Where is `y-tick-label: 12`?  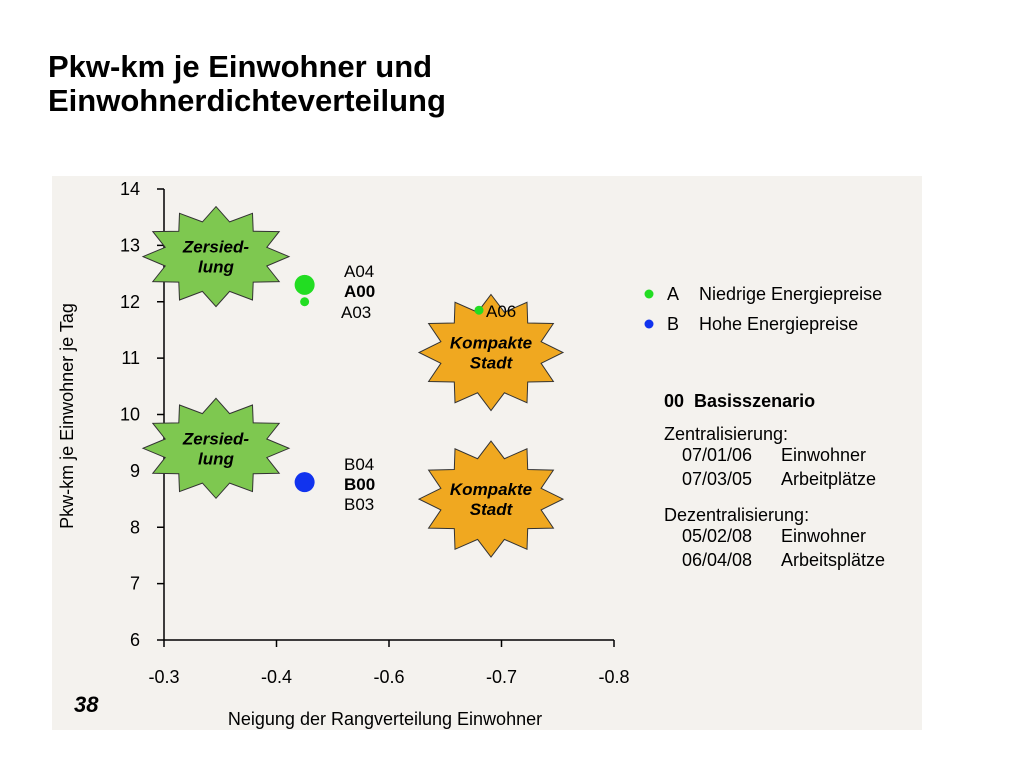
y-tick-label: 12 is located at coordinates (130, 302).